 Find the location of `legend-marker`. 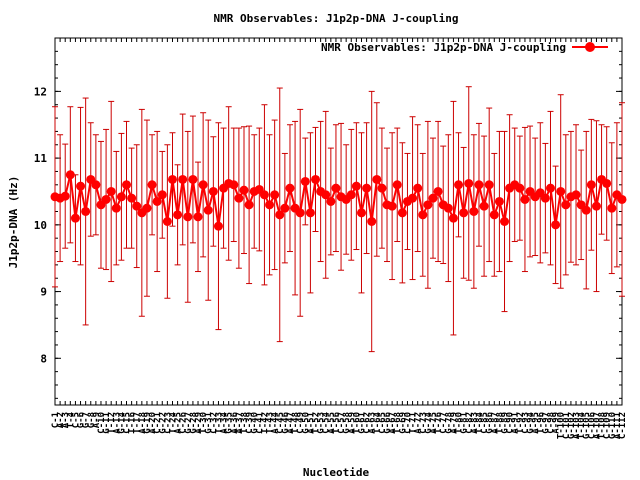

legend-marker is located at coordinates (590, 47).